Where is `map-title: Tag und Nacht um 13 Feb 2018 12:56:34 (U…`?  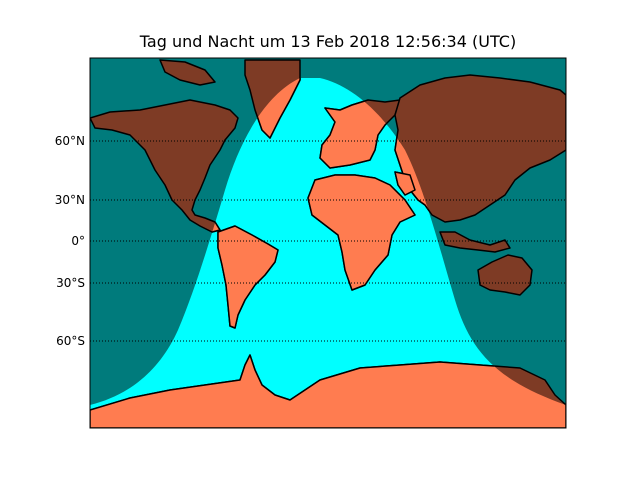
map-title: Tag und Nacht um 13 Feb 2018 12:56:34 (U… is located at coordinates (328, 41).